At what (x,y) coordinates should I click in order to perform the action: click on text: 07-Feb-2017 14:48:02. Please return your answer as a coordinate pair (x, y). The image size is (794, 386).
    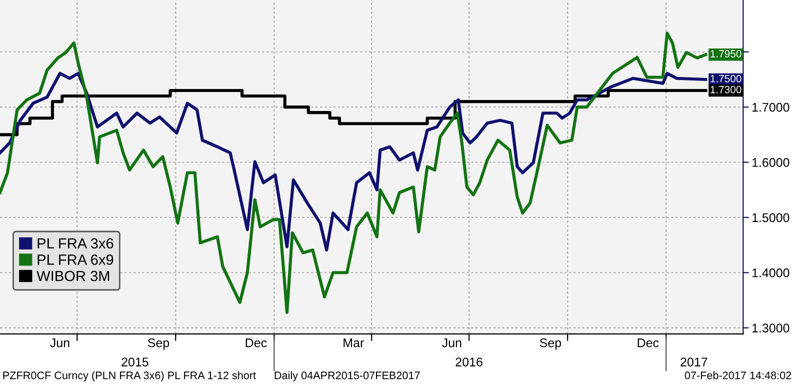
    Looking at the image, I should click on (738, 375).